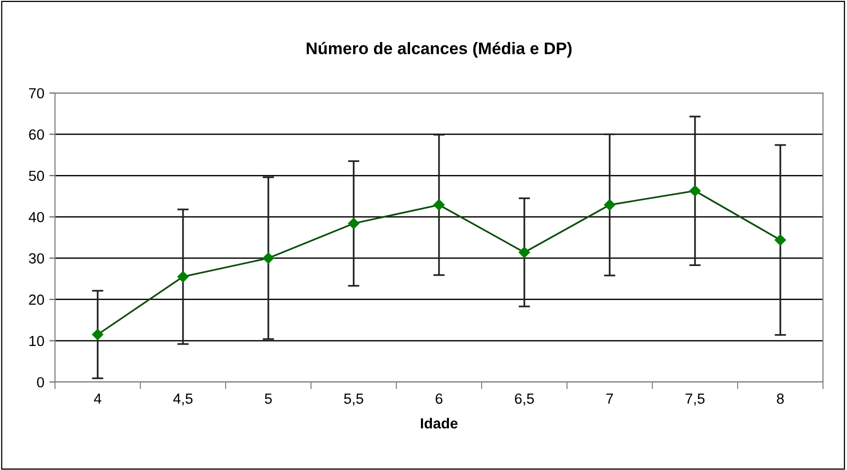 Image resolution: width=847 pixels, height=470 pixels. Describe the element at coordinates (780, 398) in the screenshot. I see `x-tick-label: 8` at that location.